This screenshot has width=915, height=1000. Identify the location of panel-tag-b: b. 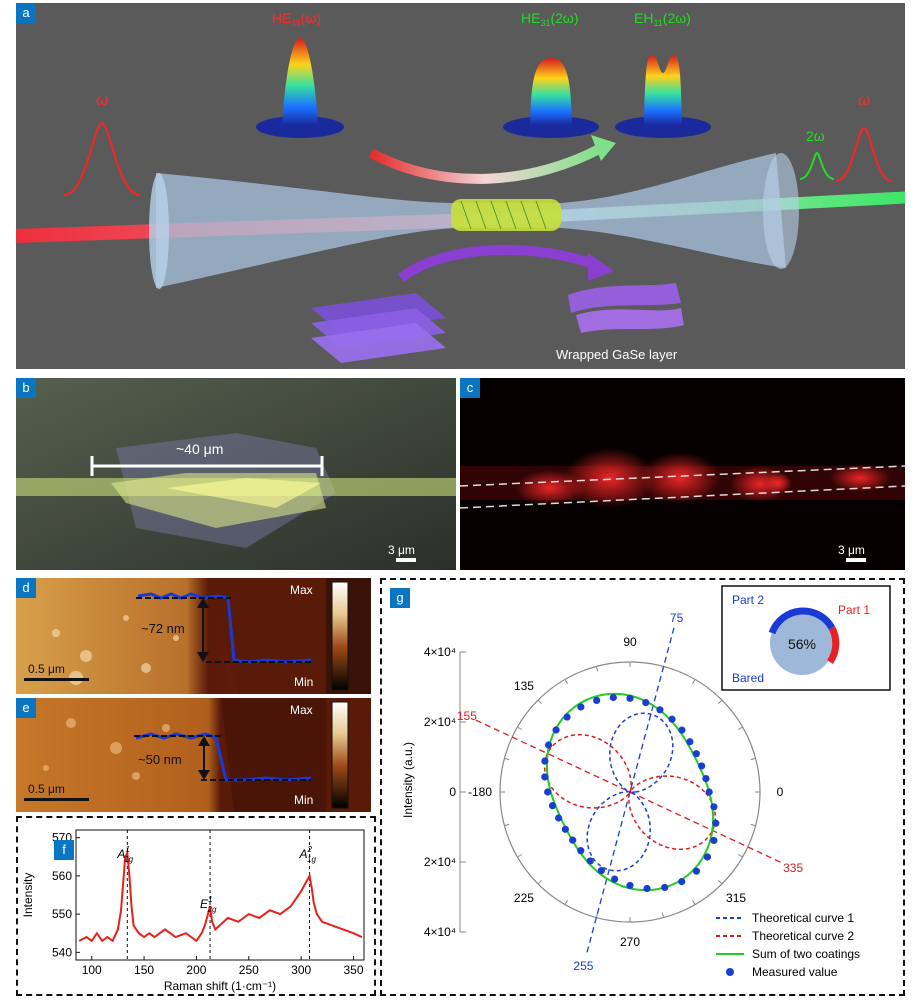
(26, 388).